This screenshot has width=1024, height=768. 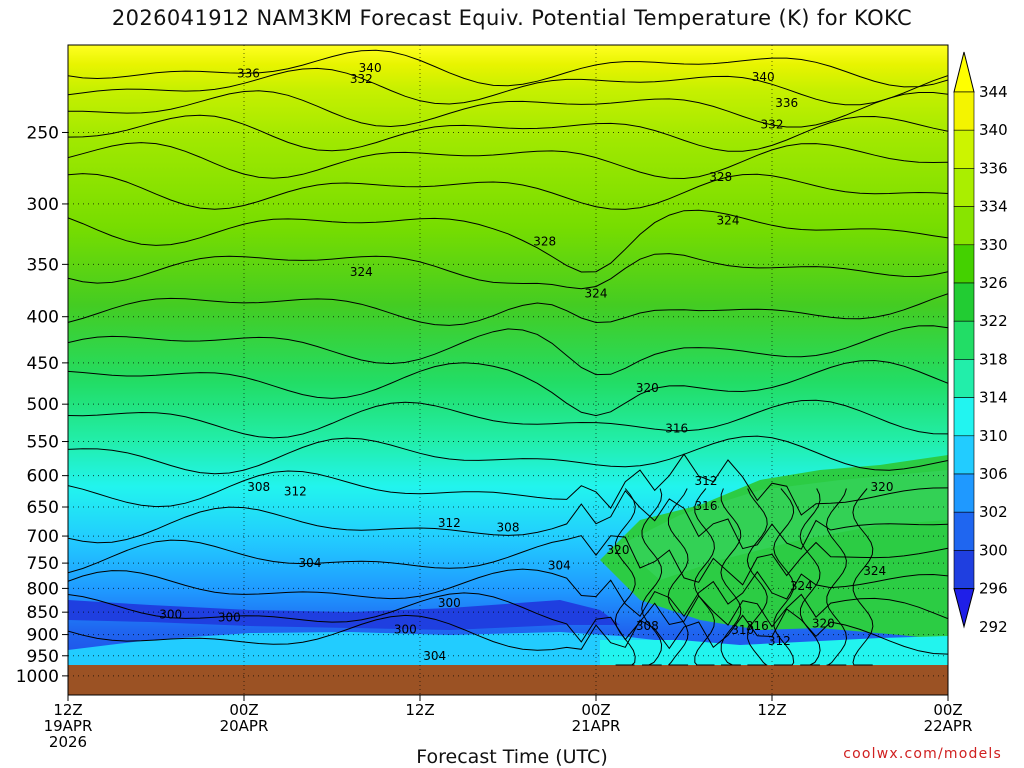 I want to click on y-tick-label-450: 450, so click(x=43, y=364).